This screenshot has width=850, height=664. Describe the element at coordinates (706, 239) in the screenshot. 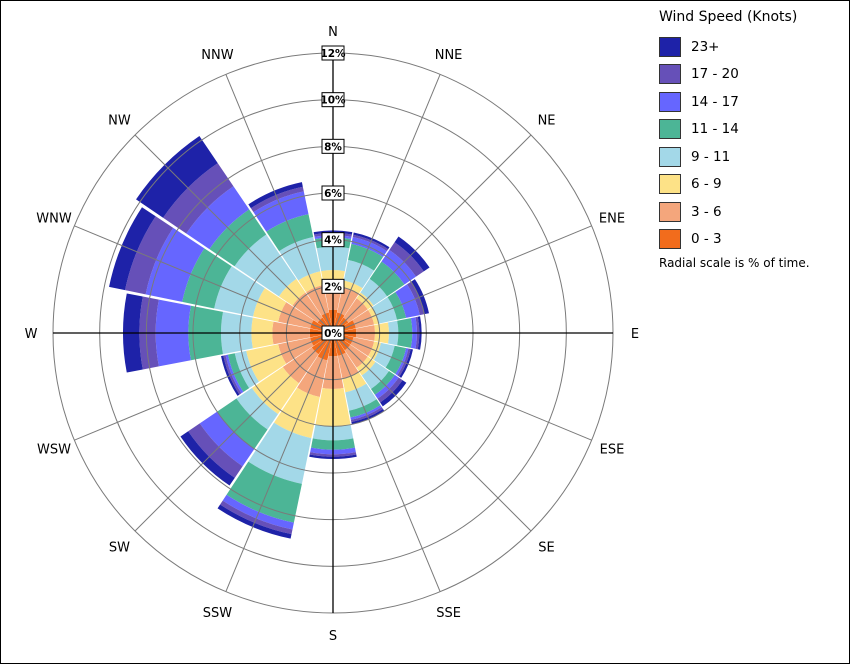

I see `legend-label: 0 - 3` at that location.